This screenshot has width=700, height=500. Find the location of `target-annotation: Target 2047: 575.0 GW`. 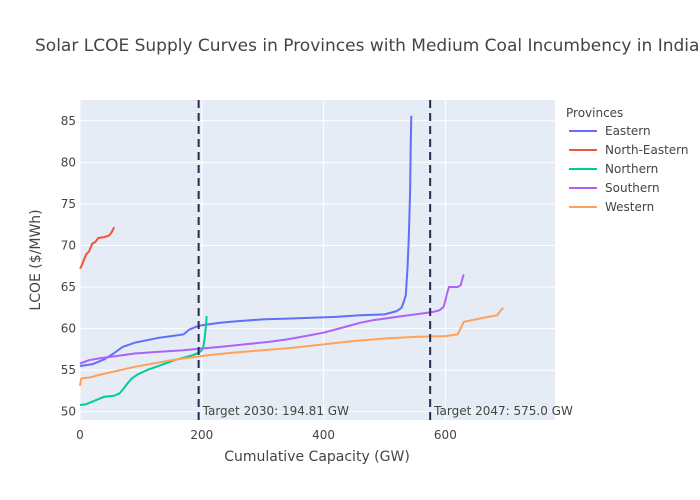

target-annotation: Target 2047: 575.0 GW is located at coordinates (503, 411).